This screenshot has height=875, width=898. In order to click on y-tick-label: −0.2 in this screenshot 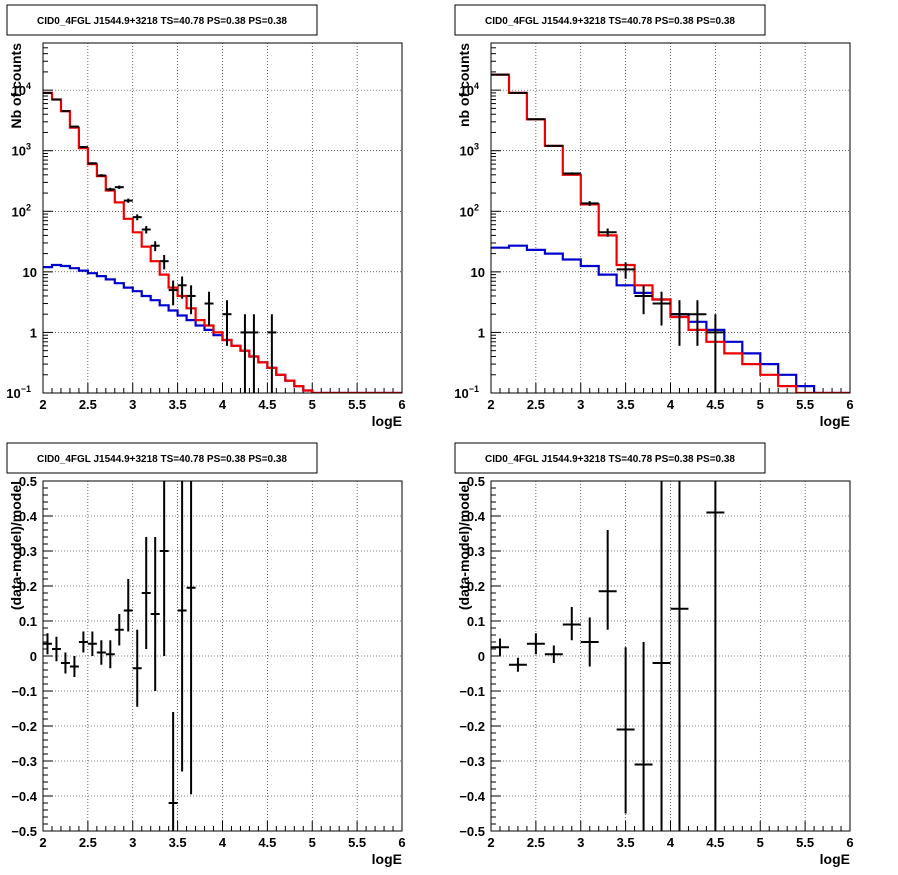, I will do `click(24, 726)`.